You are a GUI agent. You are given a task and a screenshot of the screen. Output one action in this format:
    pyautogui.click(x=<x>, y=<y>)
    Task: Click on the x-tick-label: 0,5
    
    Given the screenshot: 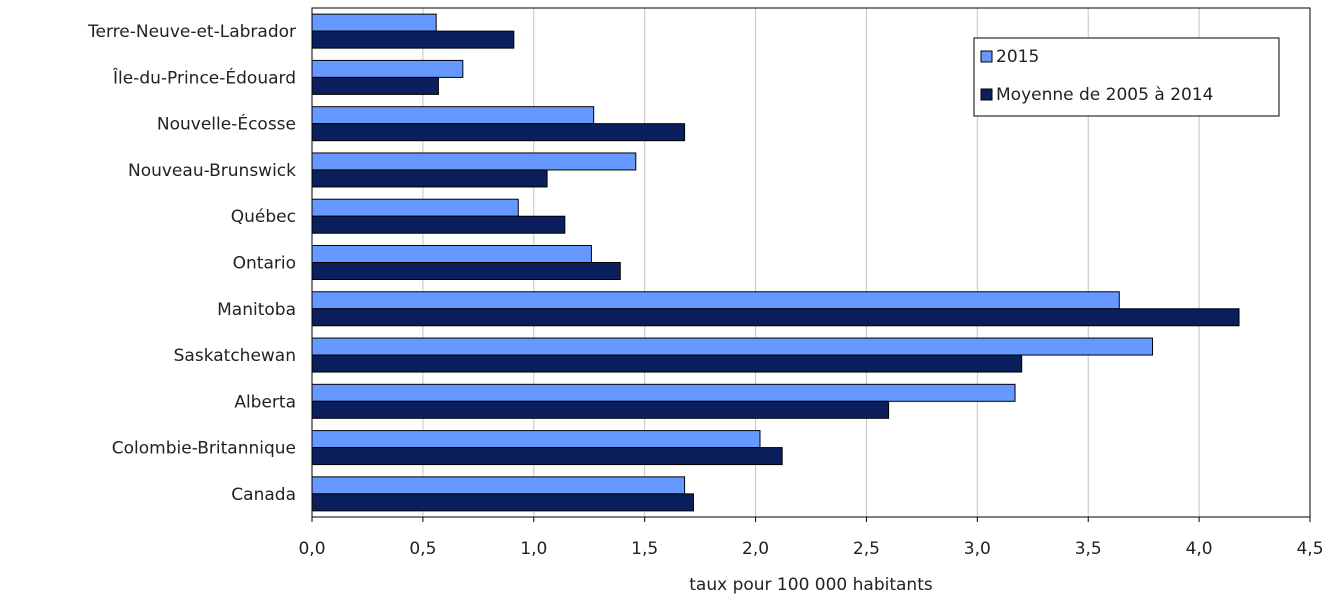 What is the action you would take?
    pyautogui.click(x=422, y=549)
    